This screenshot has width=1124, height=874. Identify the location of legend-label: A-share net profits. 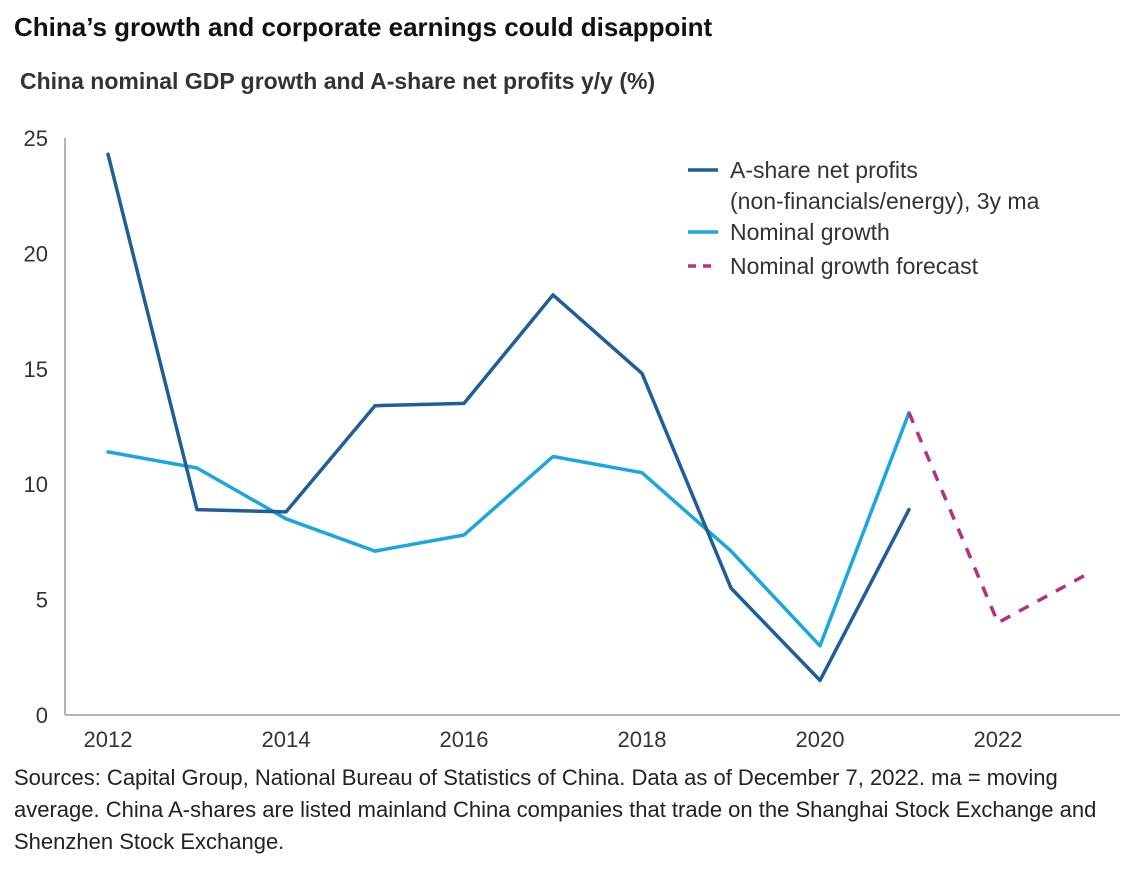
(824, 170).